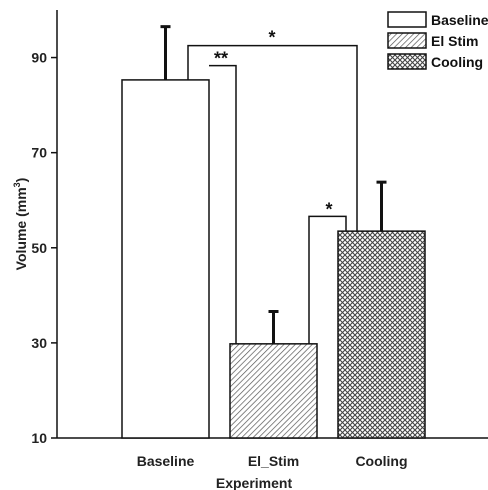  Describe the element at coordinates (254, 482) in the screenshot. I see `x-axis-title: Experiment` at that location.